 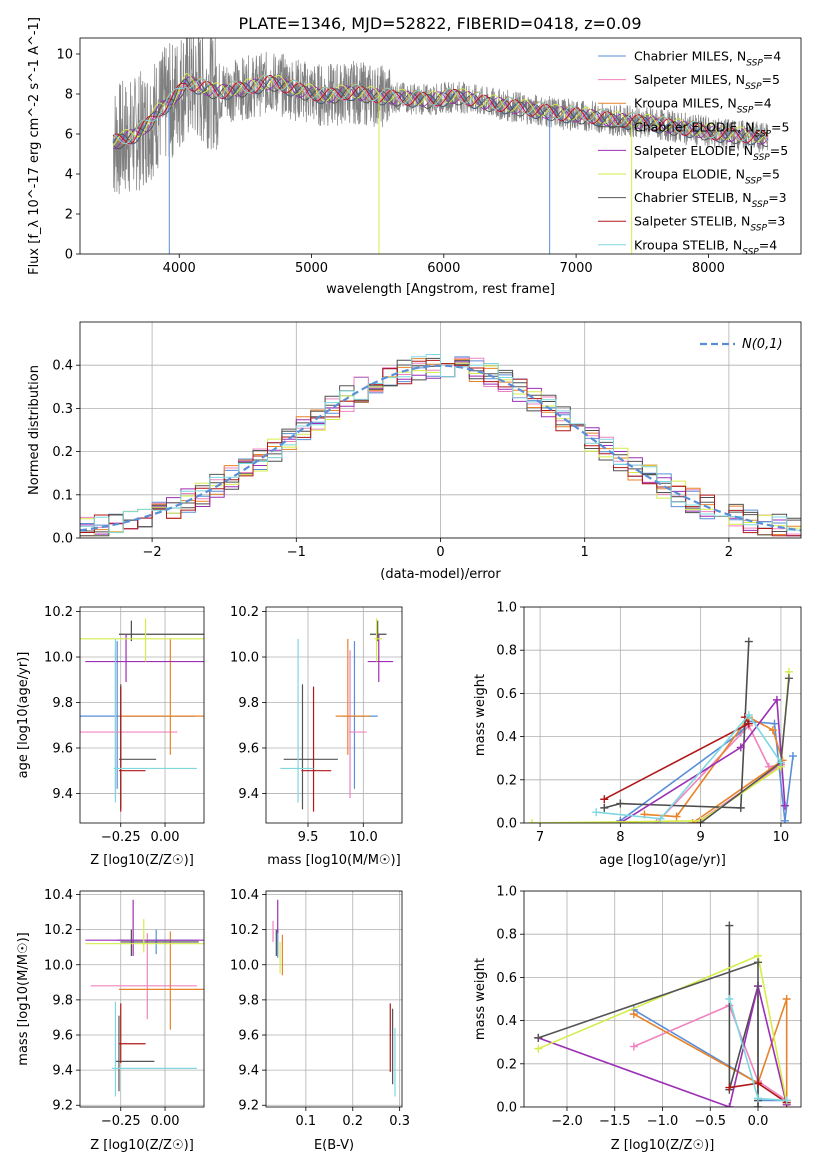 I want to click on x-tick-label: 6000, so click(x=443, y=268).